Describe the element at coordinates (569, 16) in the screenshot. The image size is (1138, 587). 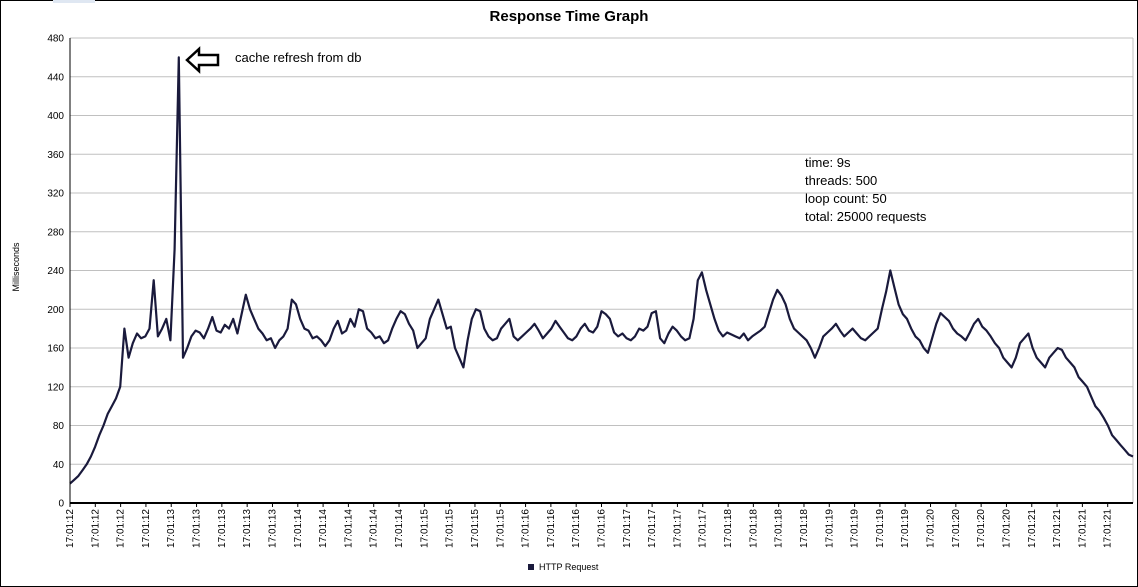
I see `chart-title: Response Time Graph` at that location.